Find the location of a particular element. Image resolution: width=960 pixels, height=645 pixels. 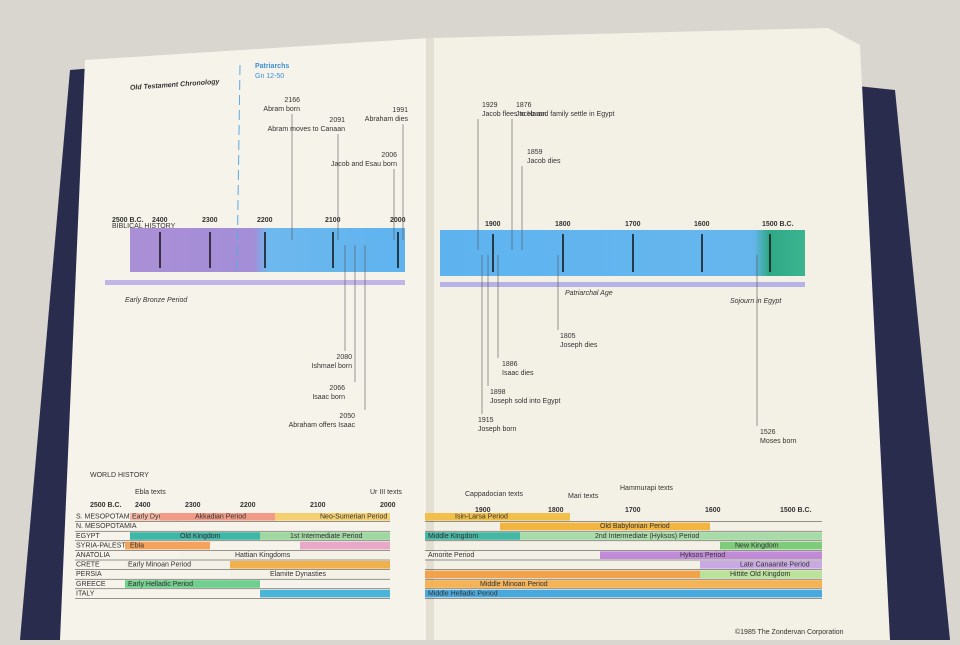

event-year: 1898 is located at coordinates (498, 392).